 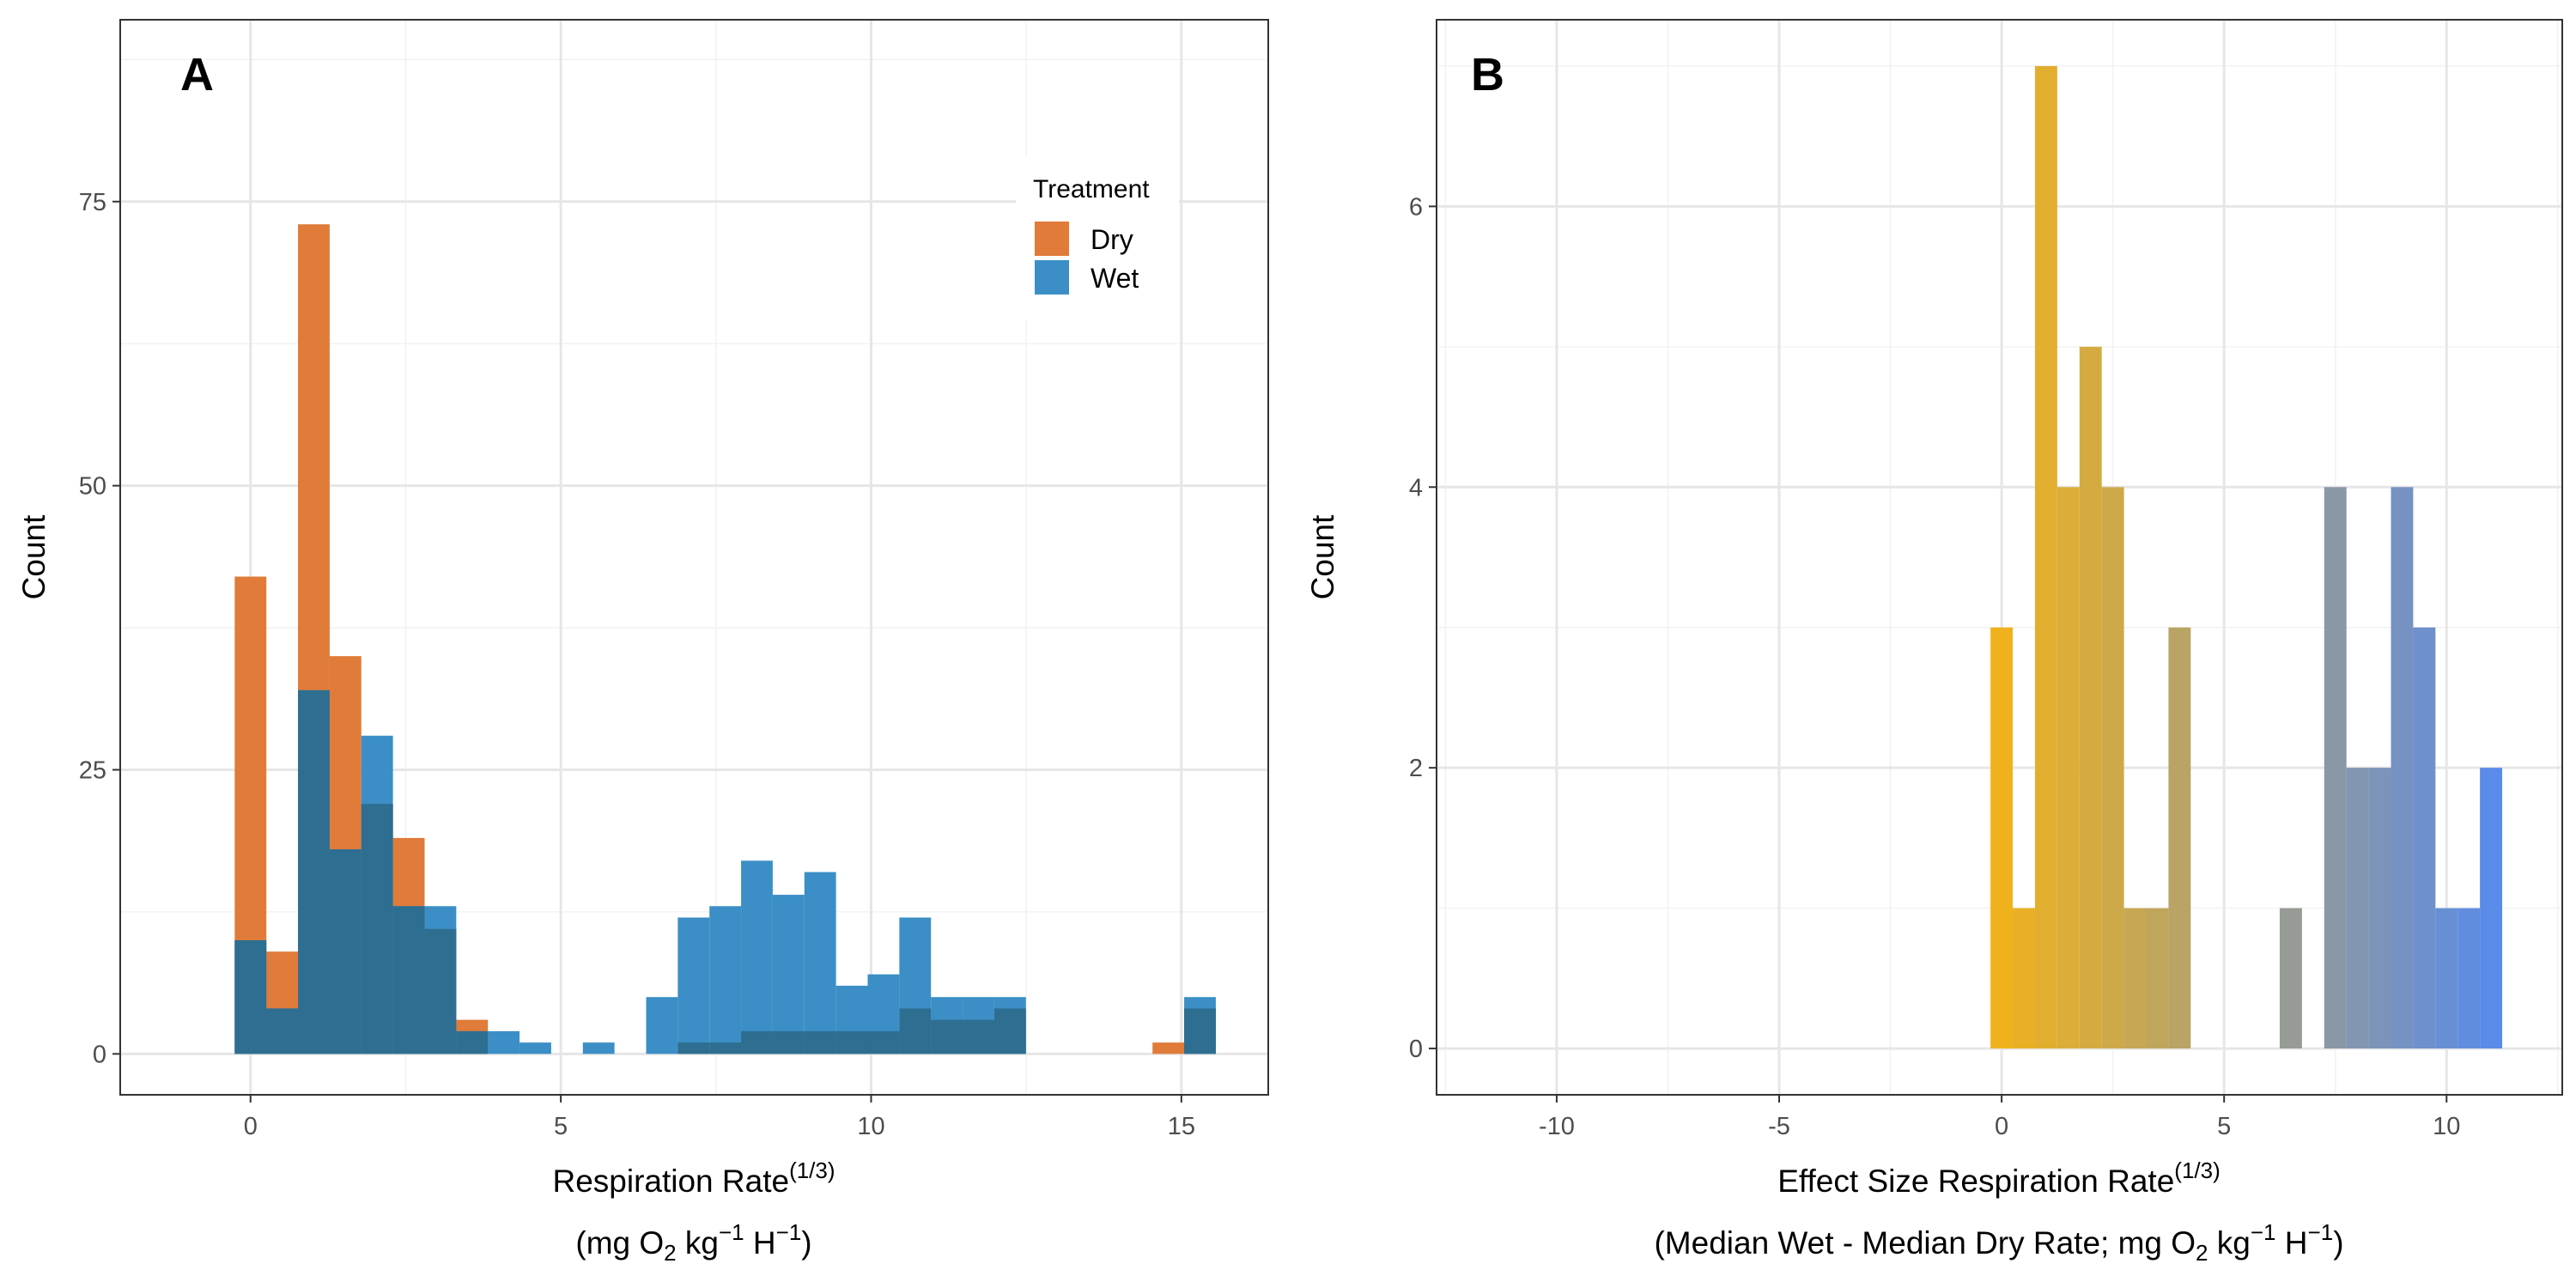 I want to click on panel-b-x-axis-title-power: (1/3), so click(x=2197, y=1170).